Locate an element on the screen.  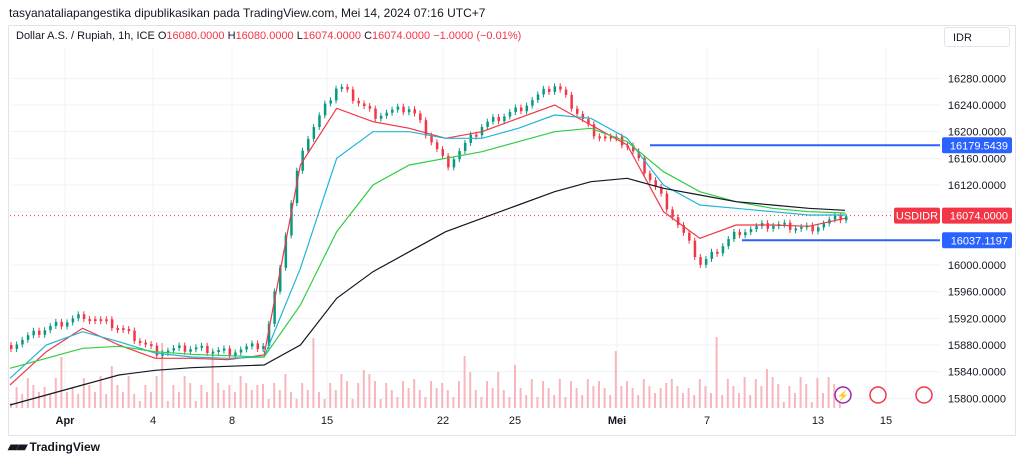
tradingview-logo-icon: ▰▰ is located at coordinates (17, 446).